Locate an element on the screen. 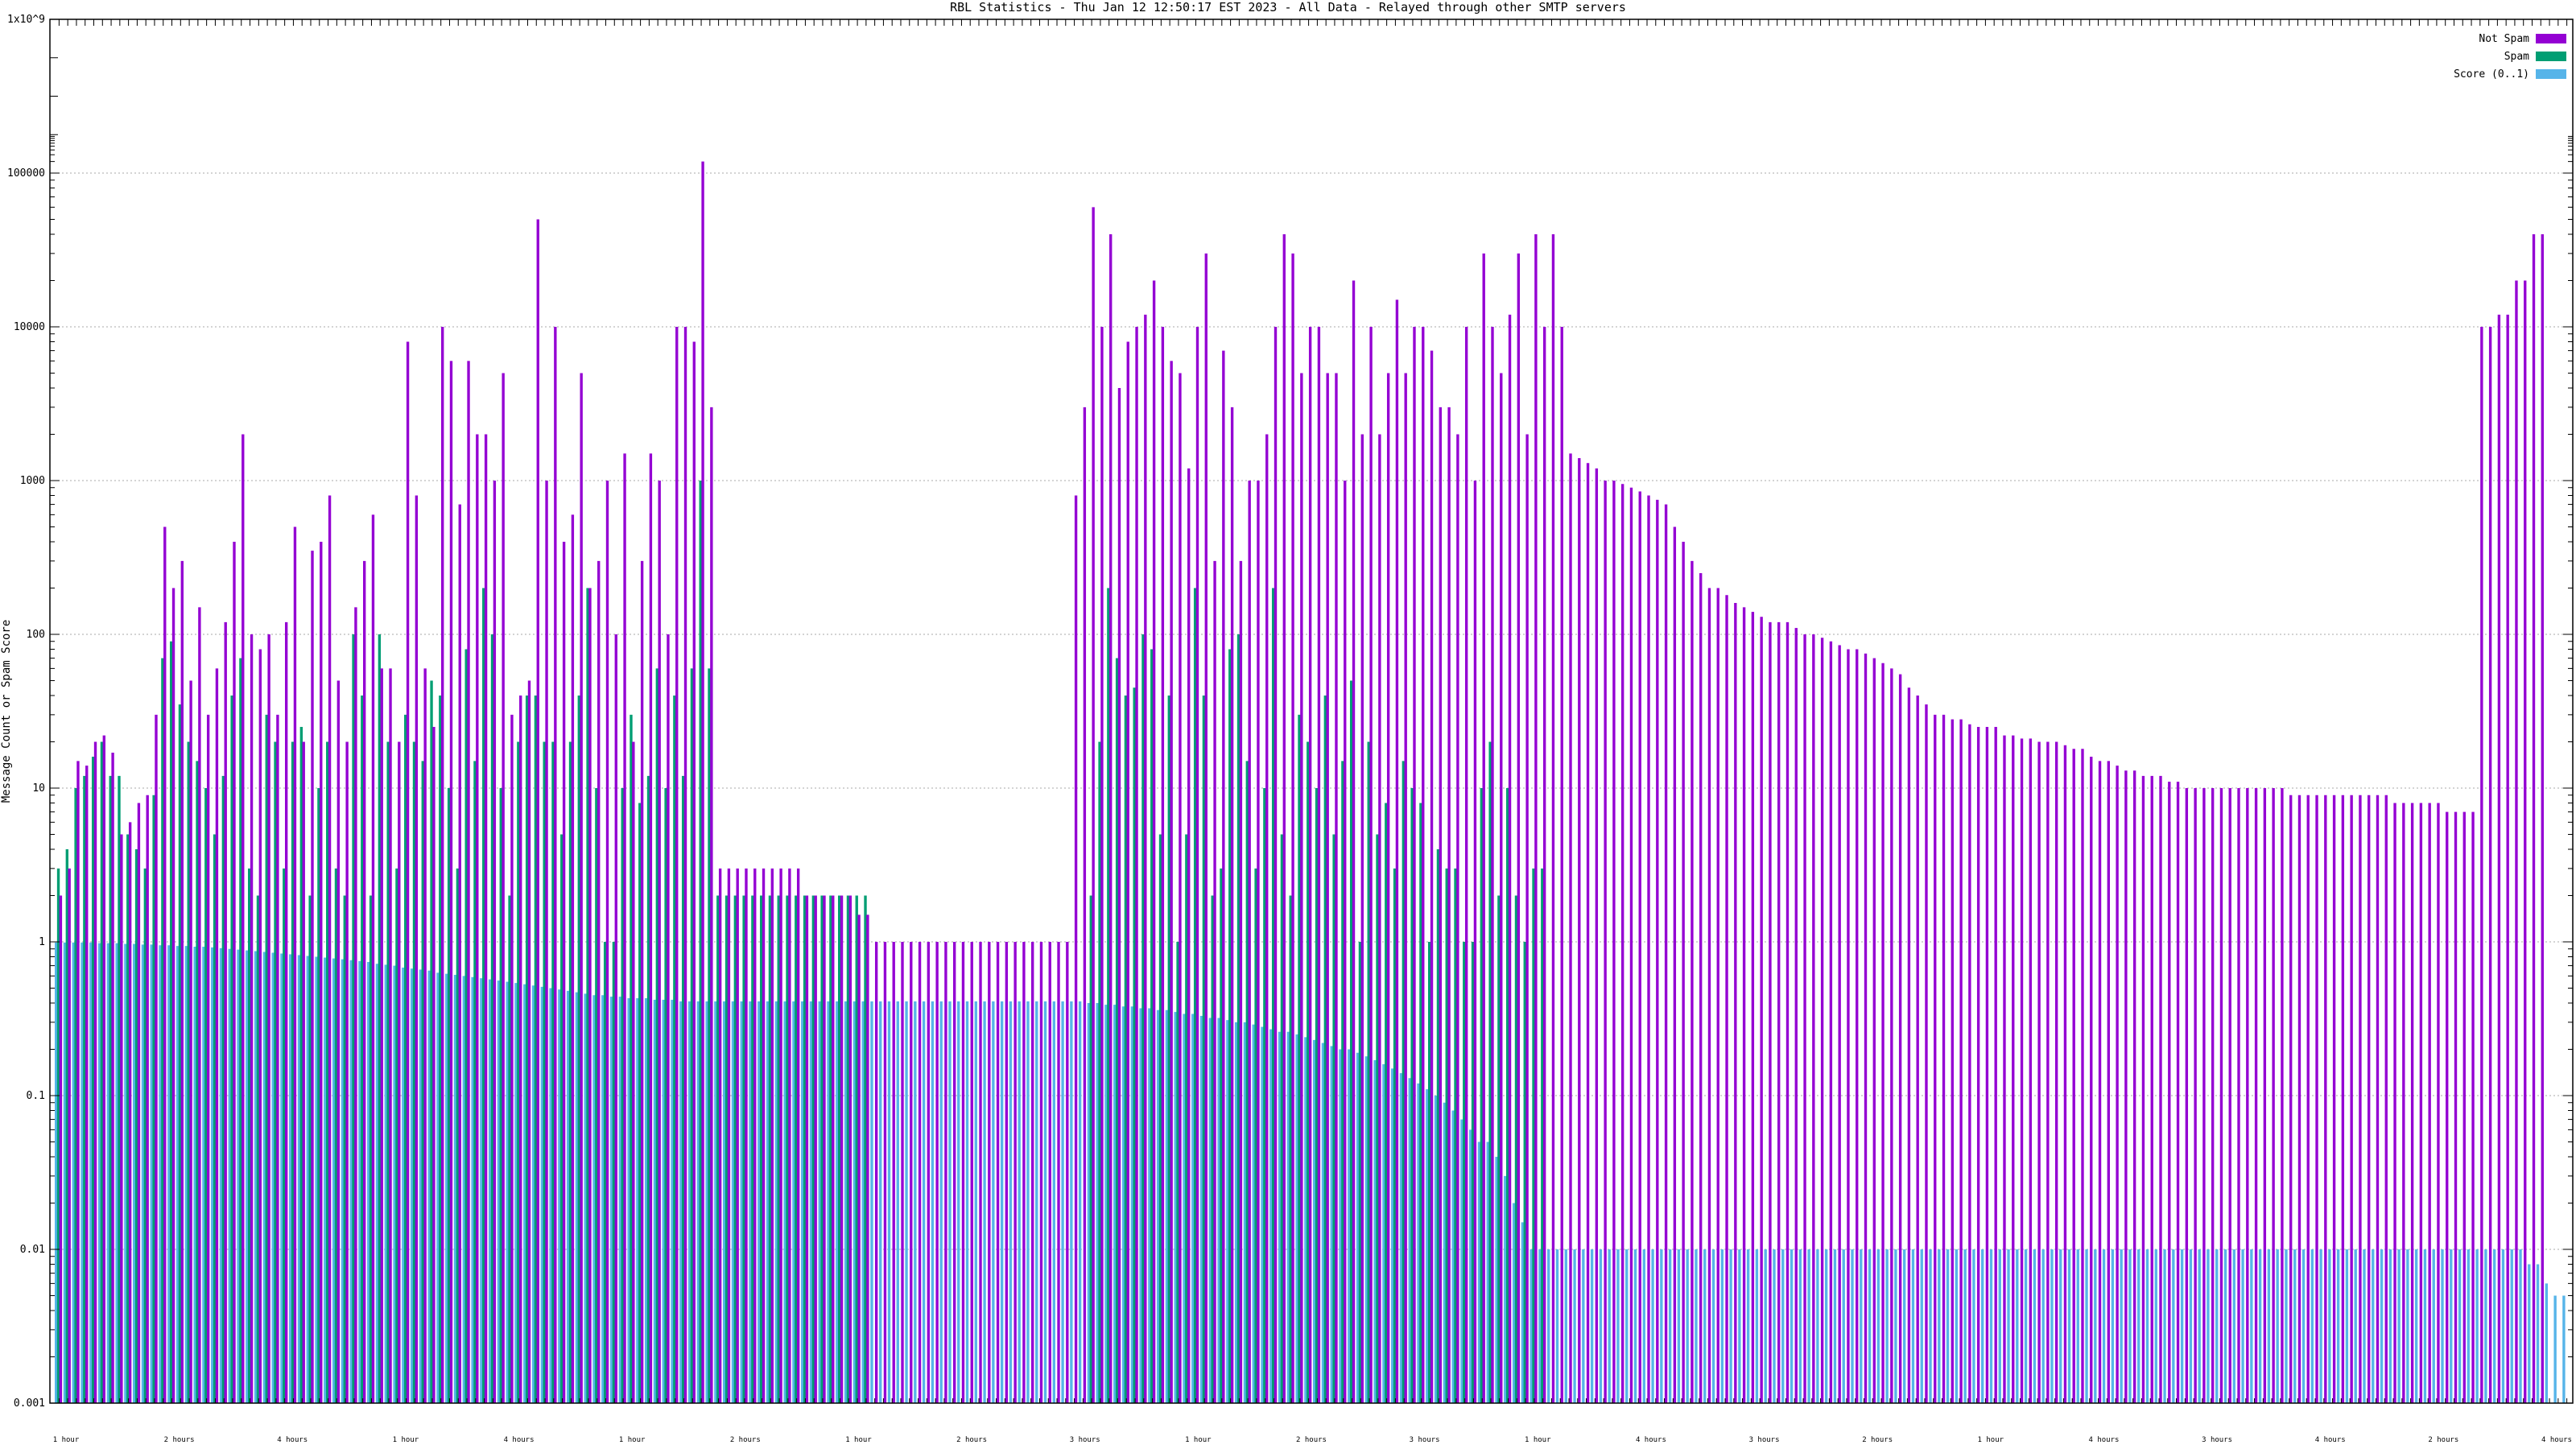 The width and height of the screenshot is (2576, 1449). y-tick-label: 100000 is located at coordinates (26, 173).